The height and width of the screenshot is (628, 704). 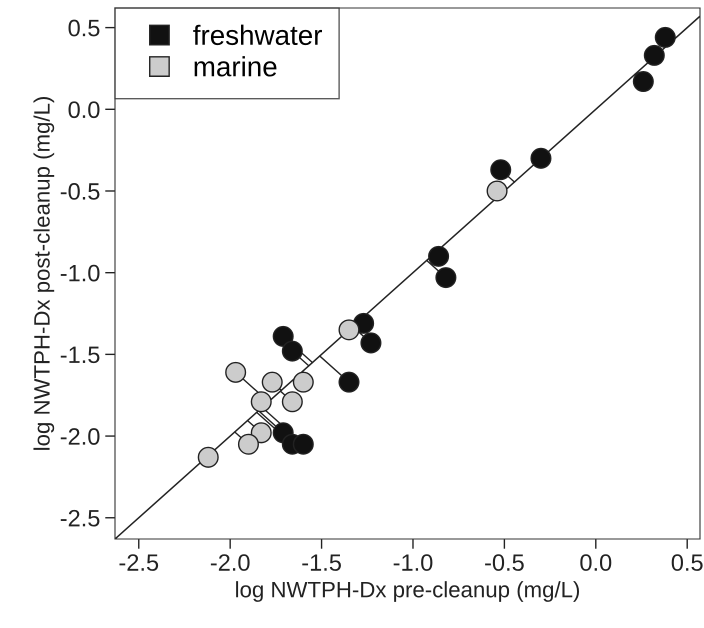 What do you see at coordinates (230, 562) in the screenshot?
I see `x-tick-label: -2.0` at bounding box center [230, 562].